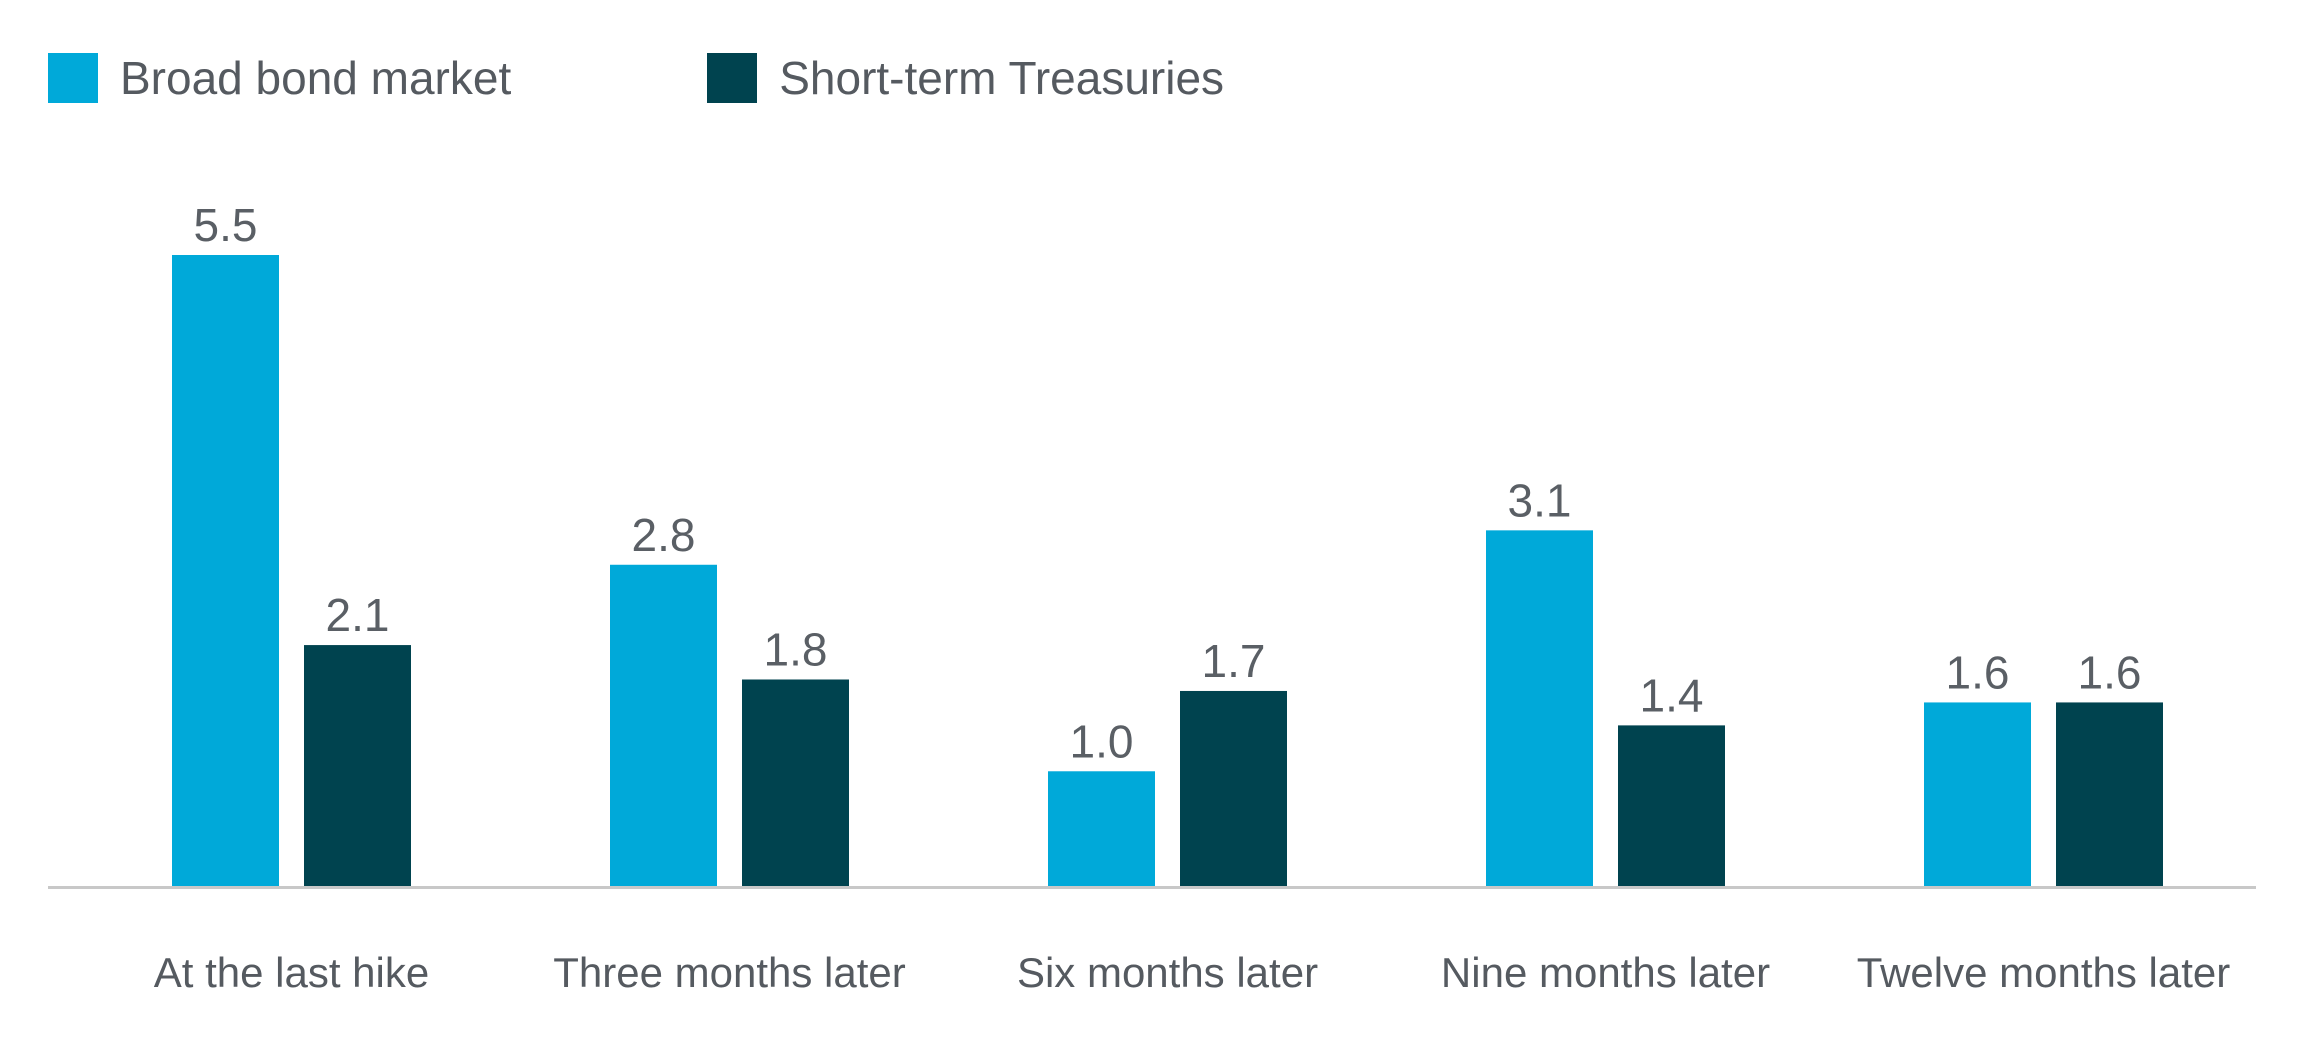 The height and width of the screenshot is (1038, 2309). I want to click on x-tick-label-six-months-later: Six months later, so click(1167, 972).